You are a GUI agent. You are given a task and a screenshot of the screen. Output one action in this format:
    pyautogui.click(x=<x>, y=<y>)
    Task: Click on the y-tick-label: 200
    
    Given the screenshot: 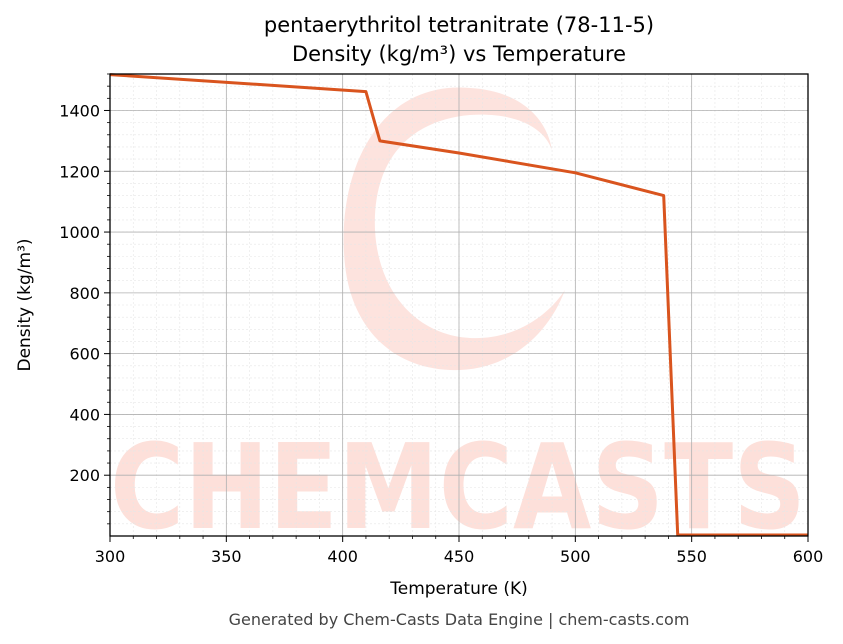 What is the action you would take?
    pyautogui.click(x=84, y=475)
    